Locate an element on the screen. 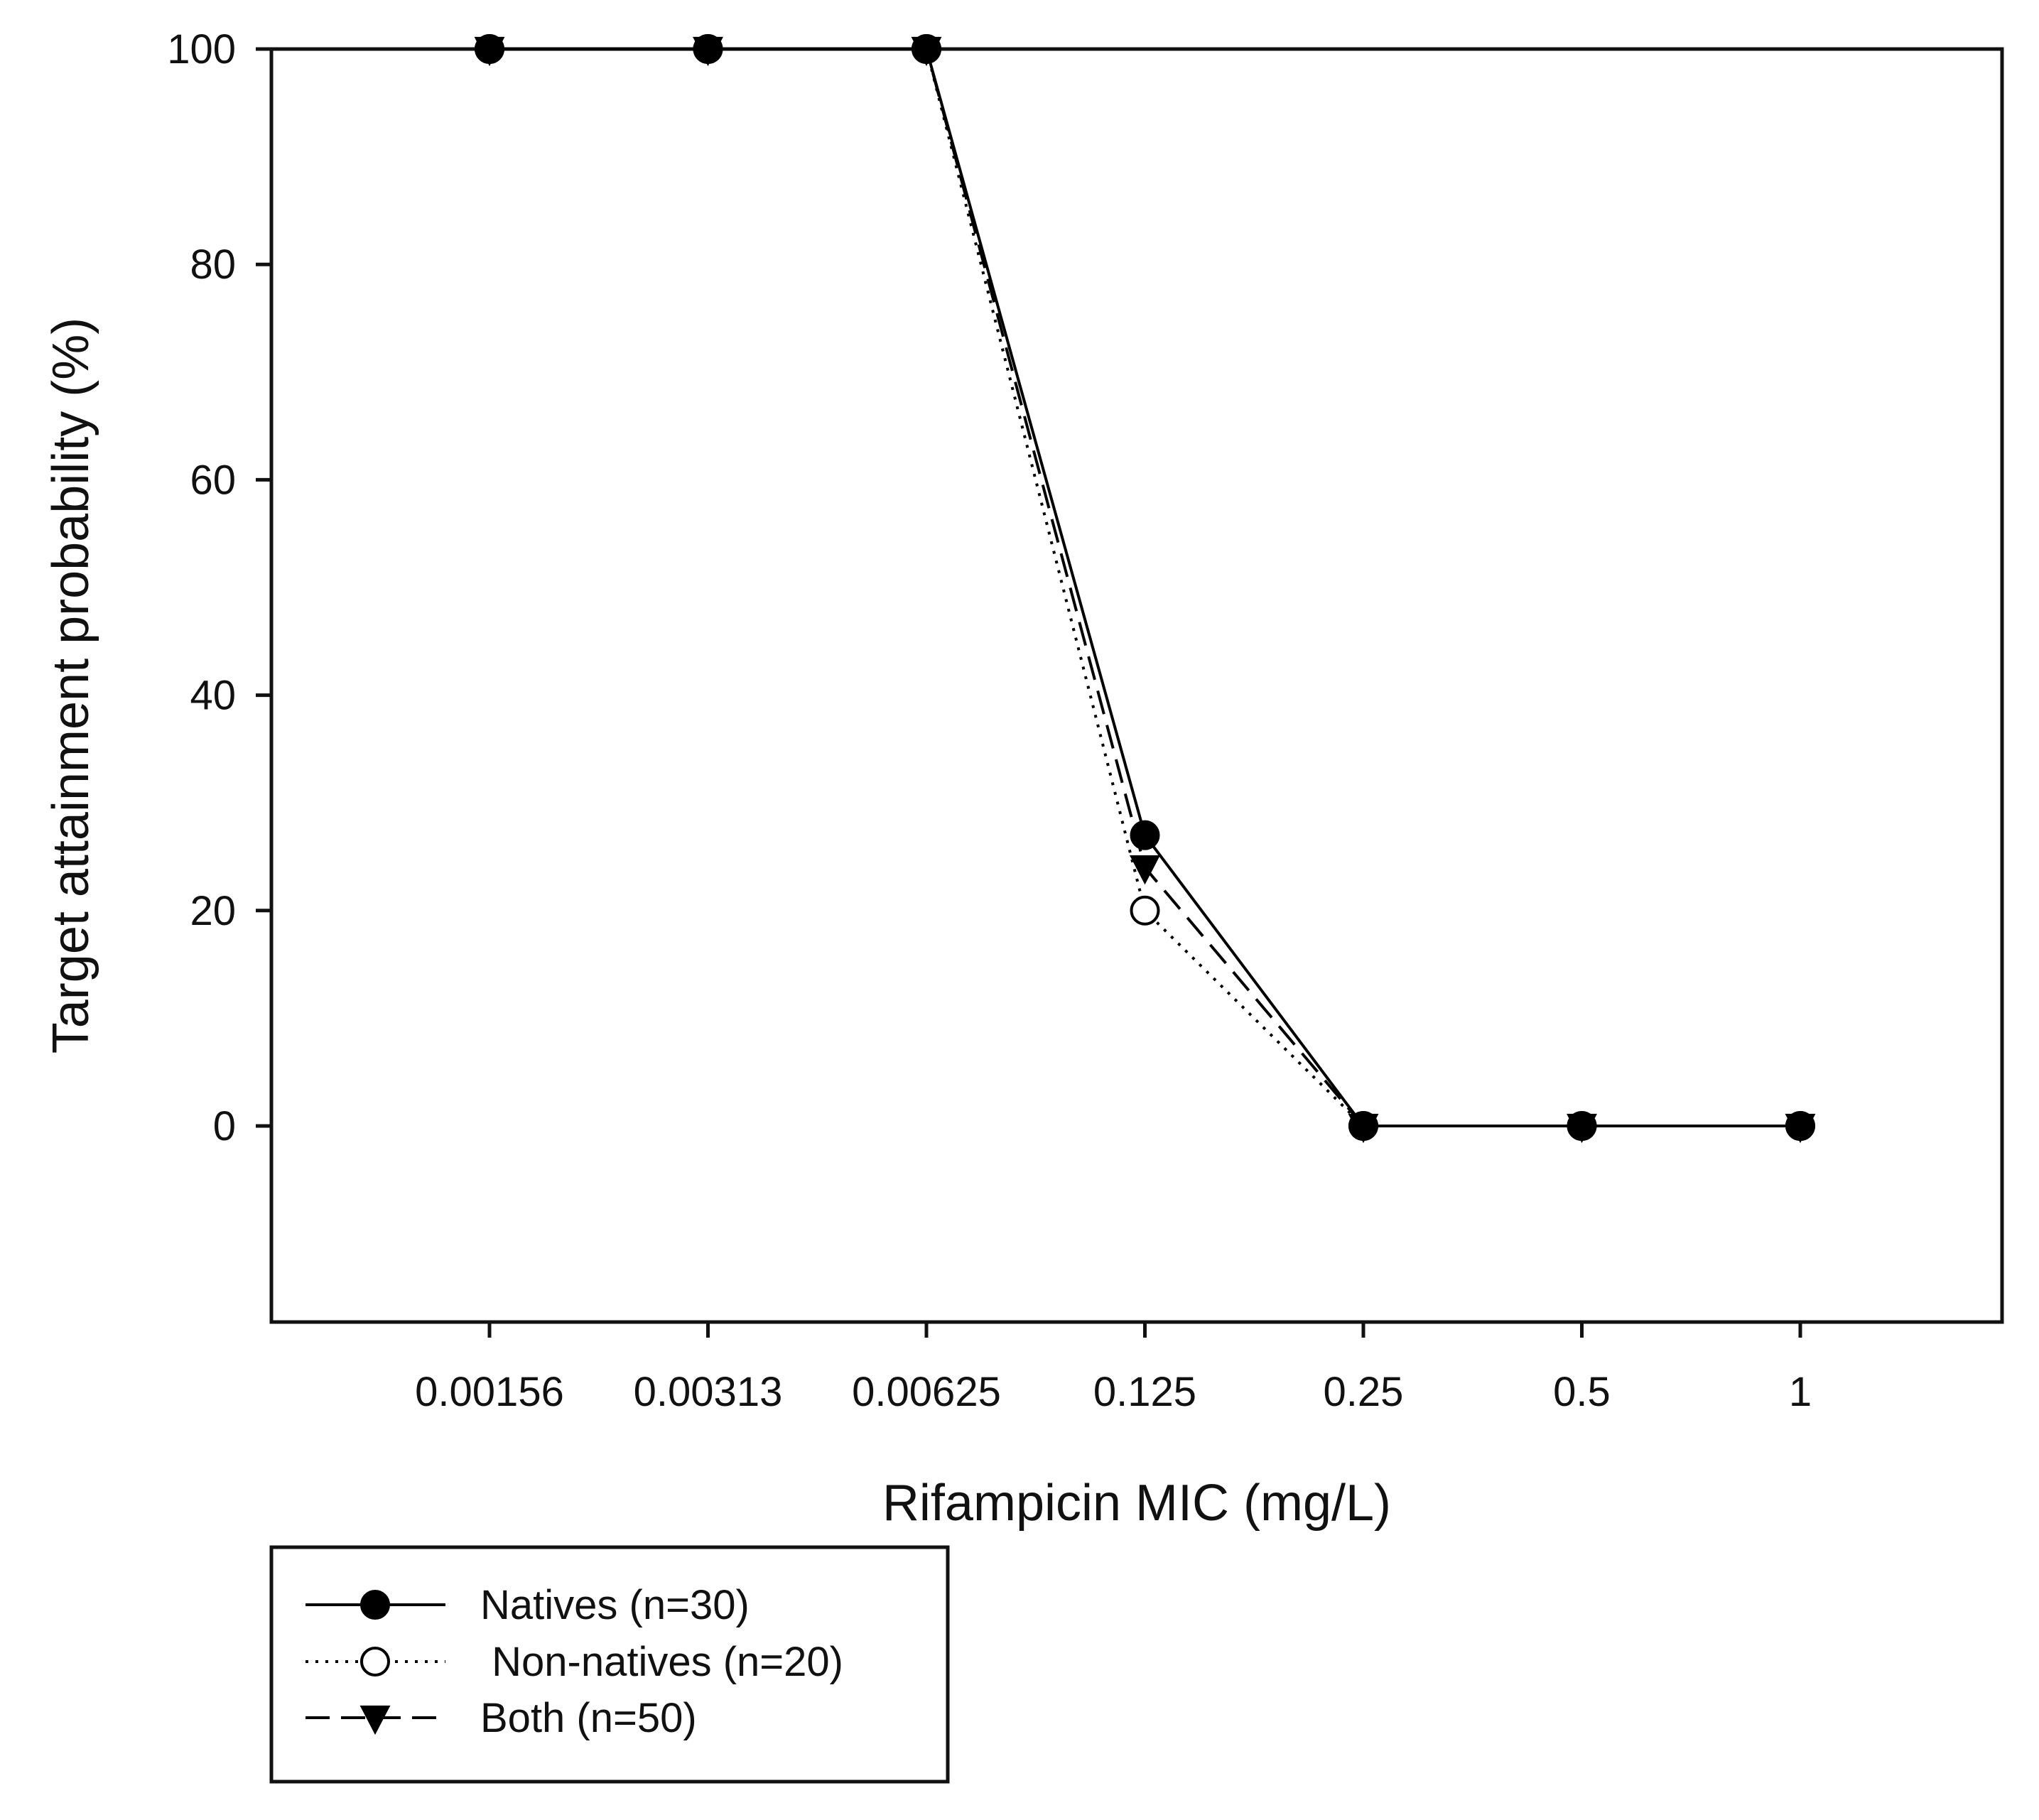 Image resolution: width=2039 pixels, height=1820 pixels. y-tick-label: 60 is located at coordinates (213, 480).